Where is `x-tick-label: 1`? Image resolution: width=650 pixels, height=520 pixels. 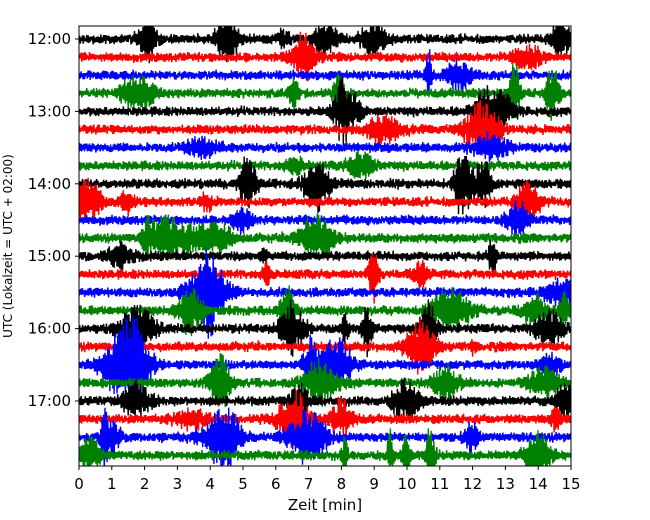 x-tick-label: 1 is located at coordinates (112, 484).